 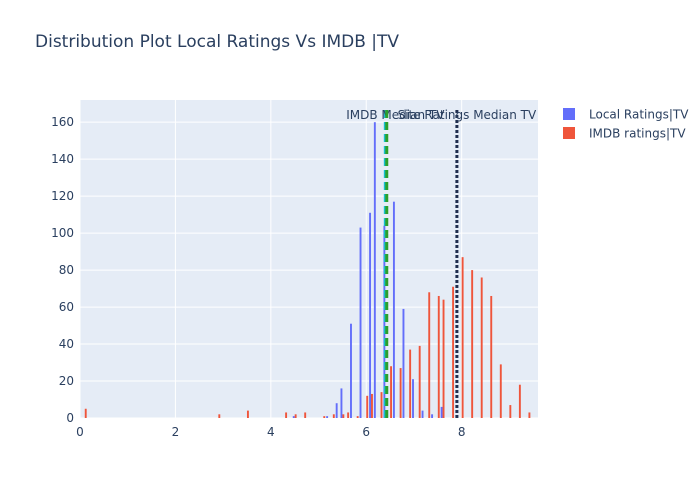 What do you see at coordinates (62, 233) in the screenshot?
I see `y-tick-label: 100` at bounding box center [62, 233].